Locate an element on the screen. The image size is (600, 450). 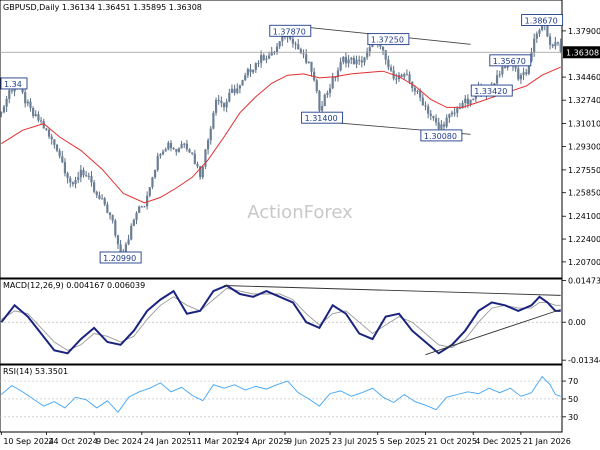
x-tick-label: 24 Apr 2025 is located at coordinates (263, 441).